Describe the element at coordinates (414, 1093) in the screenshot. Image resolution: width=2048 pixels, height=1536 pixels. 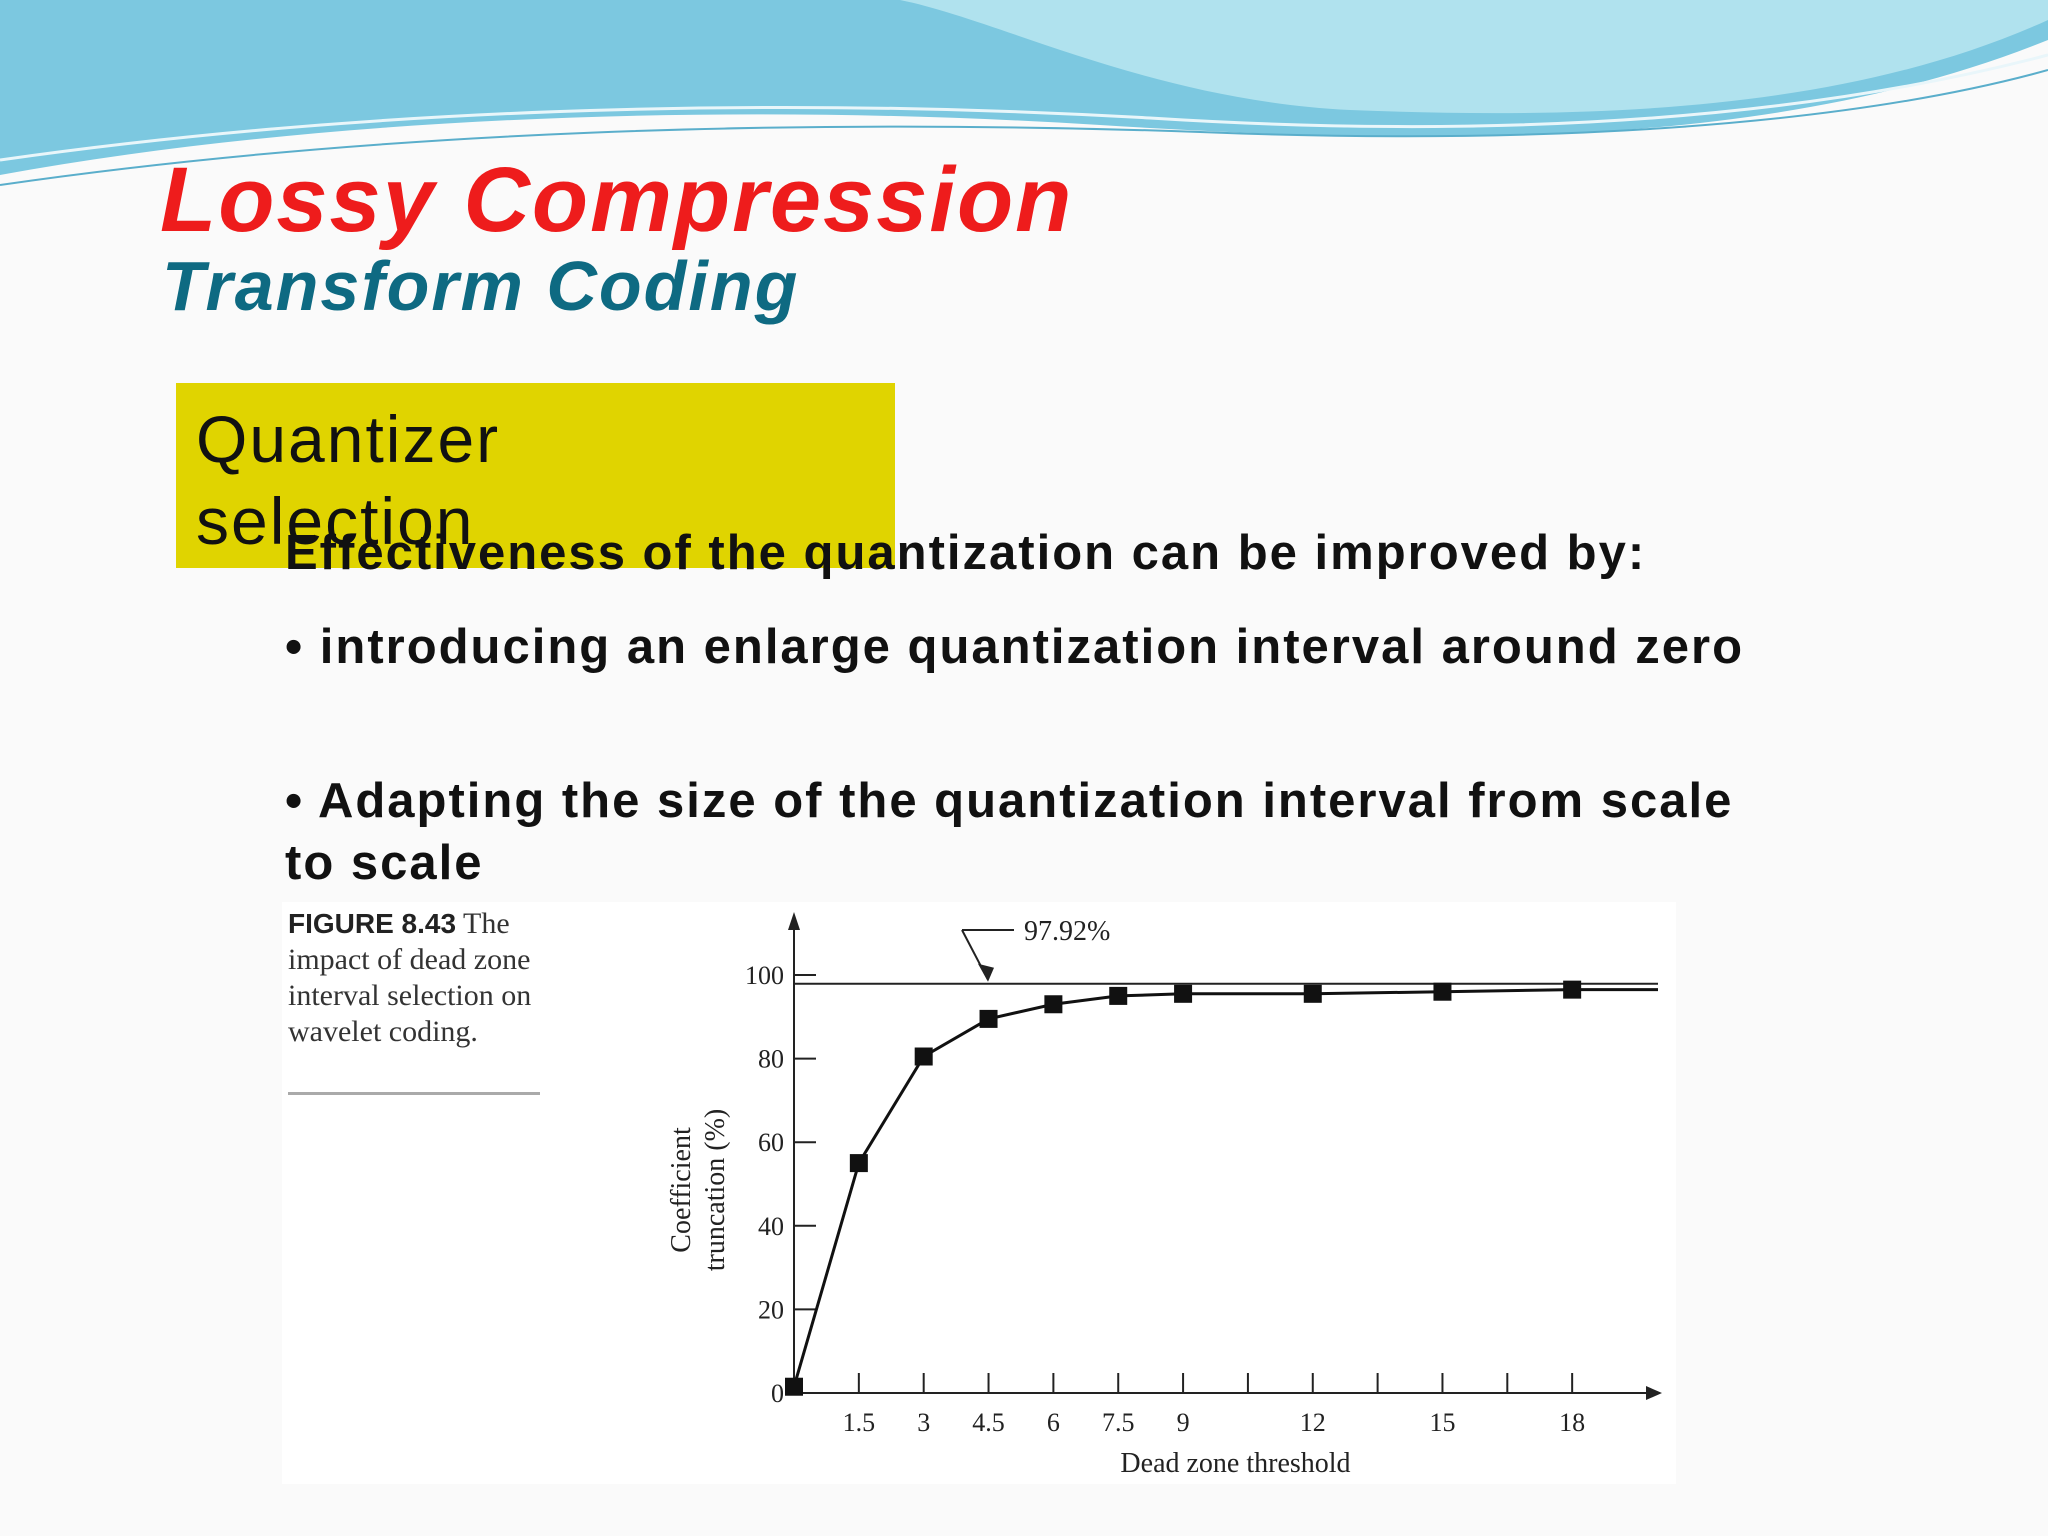
I see `caption-rule` at that location.